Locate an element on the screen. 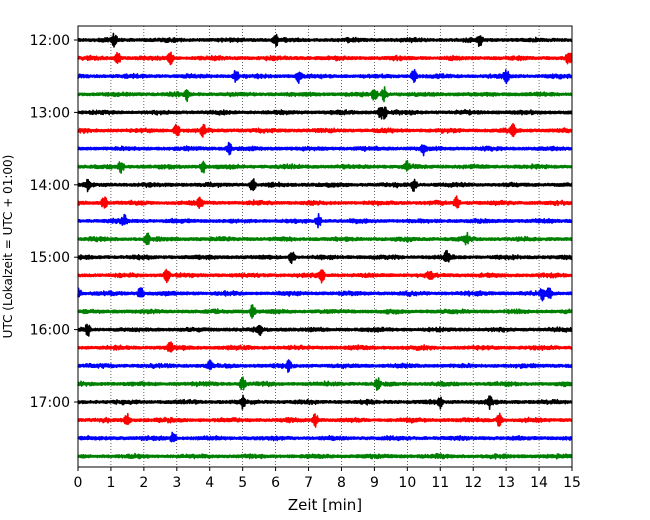 Image resolution: width=650 pixels, height=520 pixels. x-tick-label: 1 is located at coordinates (110, 483).